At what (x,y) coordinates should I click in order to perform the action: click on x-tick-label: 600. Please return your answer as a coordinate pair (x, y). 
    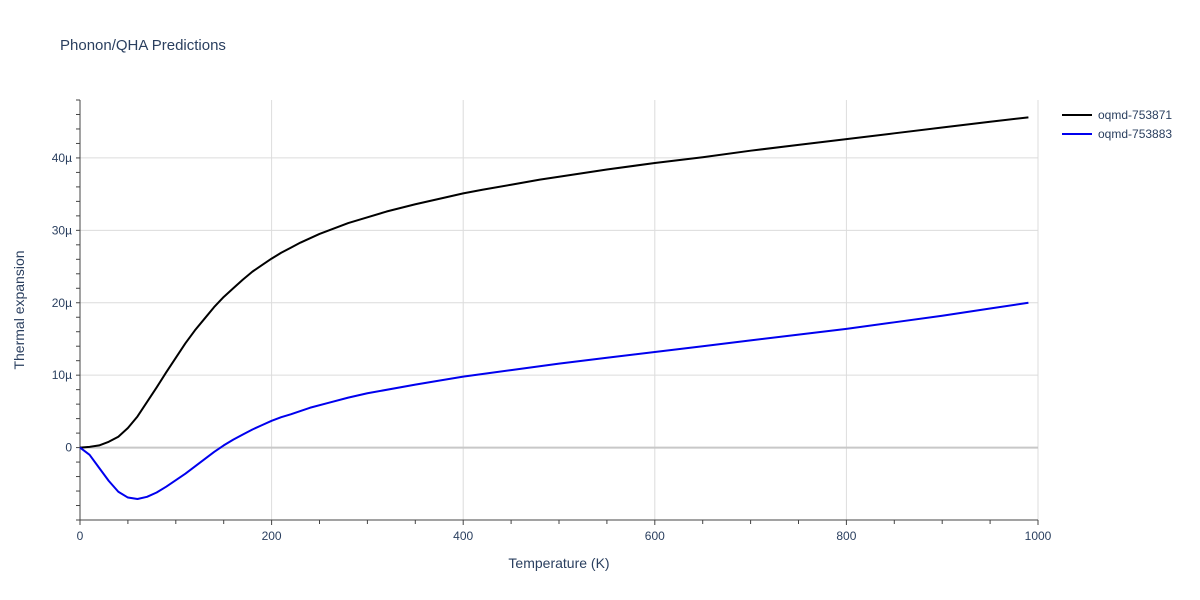
    Looking at the image, I should click on (655, 536).